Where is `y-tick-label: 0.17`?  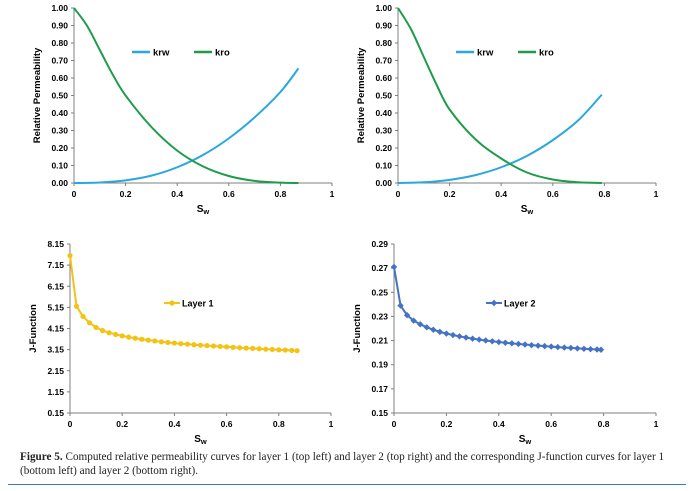 y-tick-label: 0.17 is located at coordinates (379, 389).